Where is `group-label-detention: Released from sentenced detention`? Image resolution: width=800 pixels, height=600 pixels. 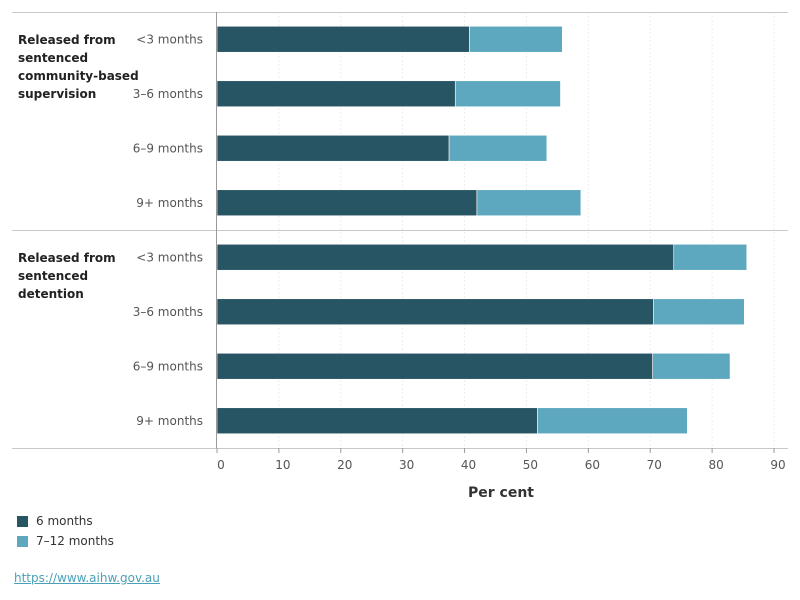 group-label-detention: Released from sentenced detention is located at coordinates (67, 276).